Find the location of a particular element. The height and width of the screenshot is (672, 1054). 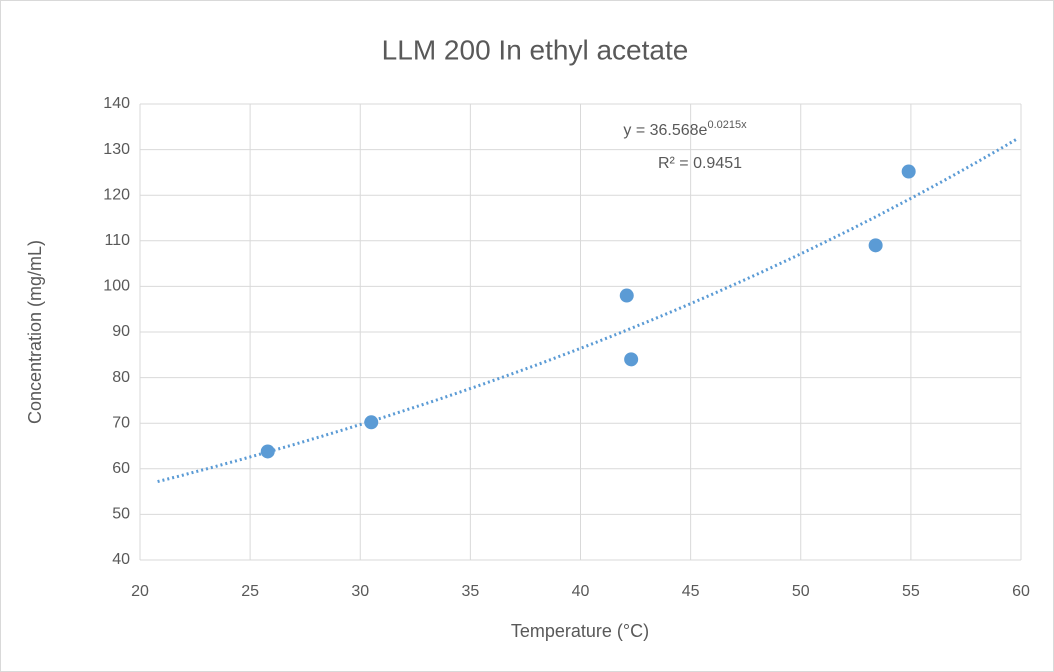

equation-base: y = 36.568e is located at coordinates (665, 130).